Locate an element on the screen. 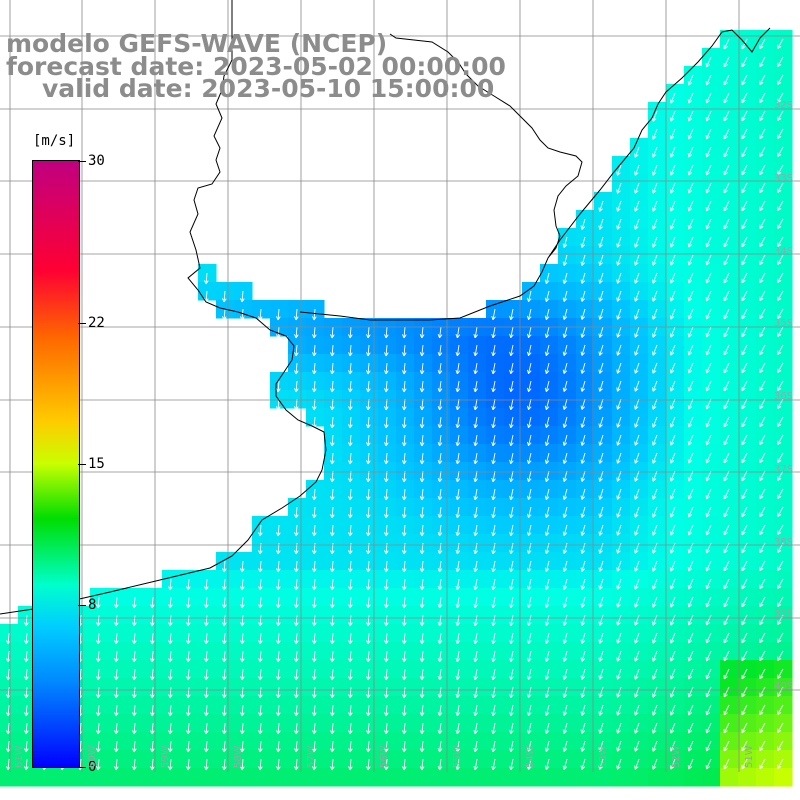 The image size is (800, 800). longitude-label: 54W is located at coordinates (530, 756).